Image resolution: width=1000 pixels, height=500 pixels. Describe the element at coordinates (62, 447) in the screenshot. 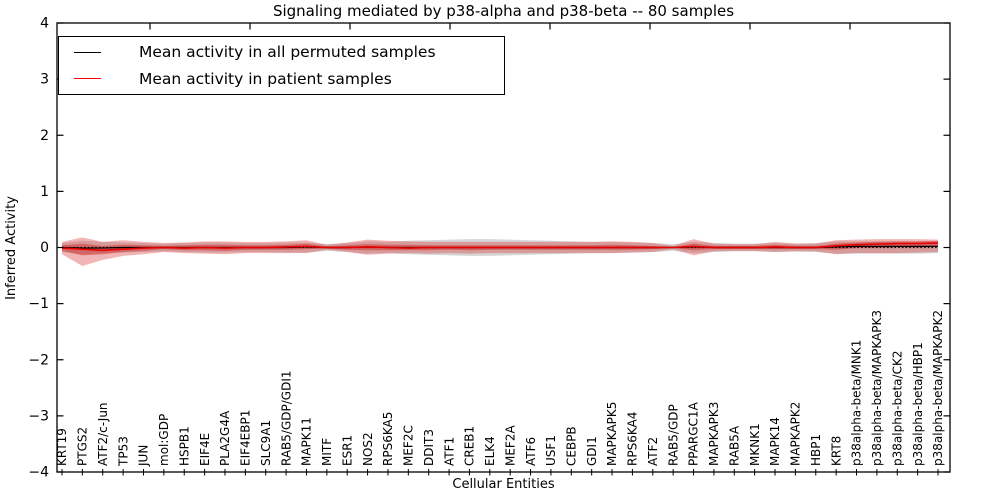

I see `x-tick-label: KRT19` at that location.